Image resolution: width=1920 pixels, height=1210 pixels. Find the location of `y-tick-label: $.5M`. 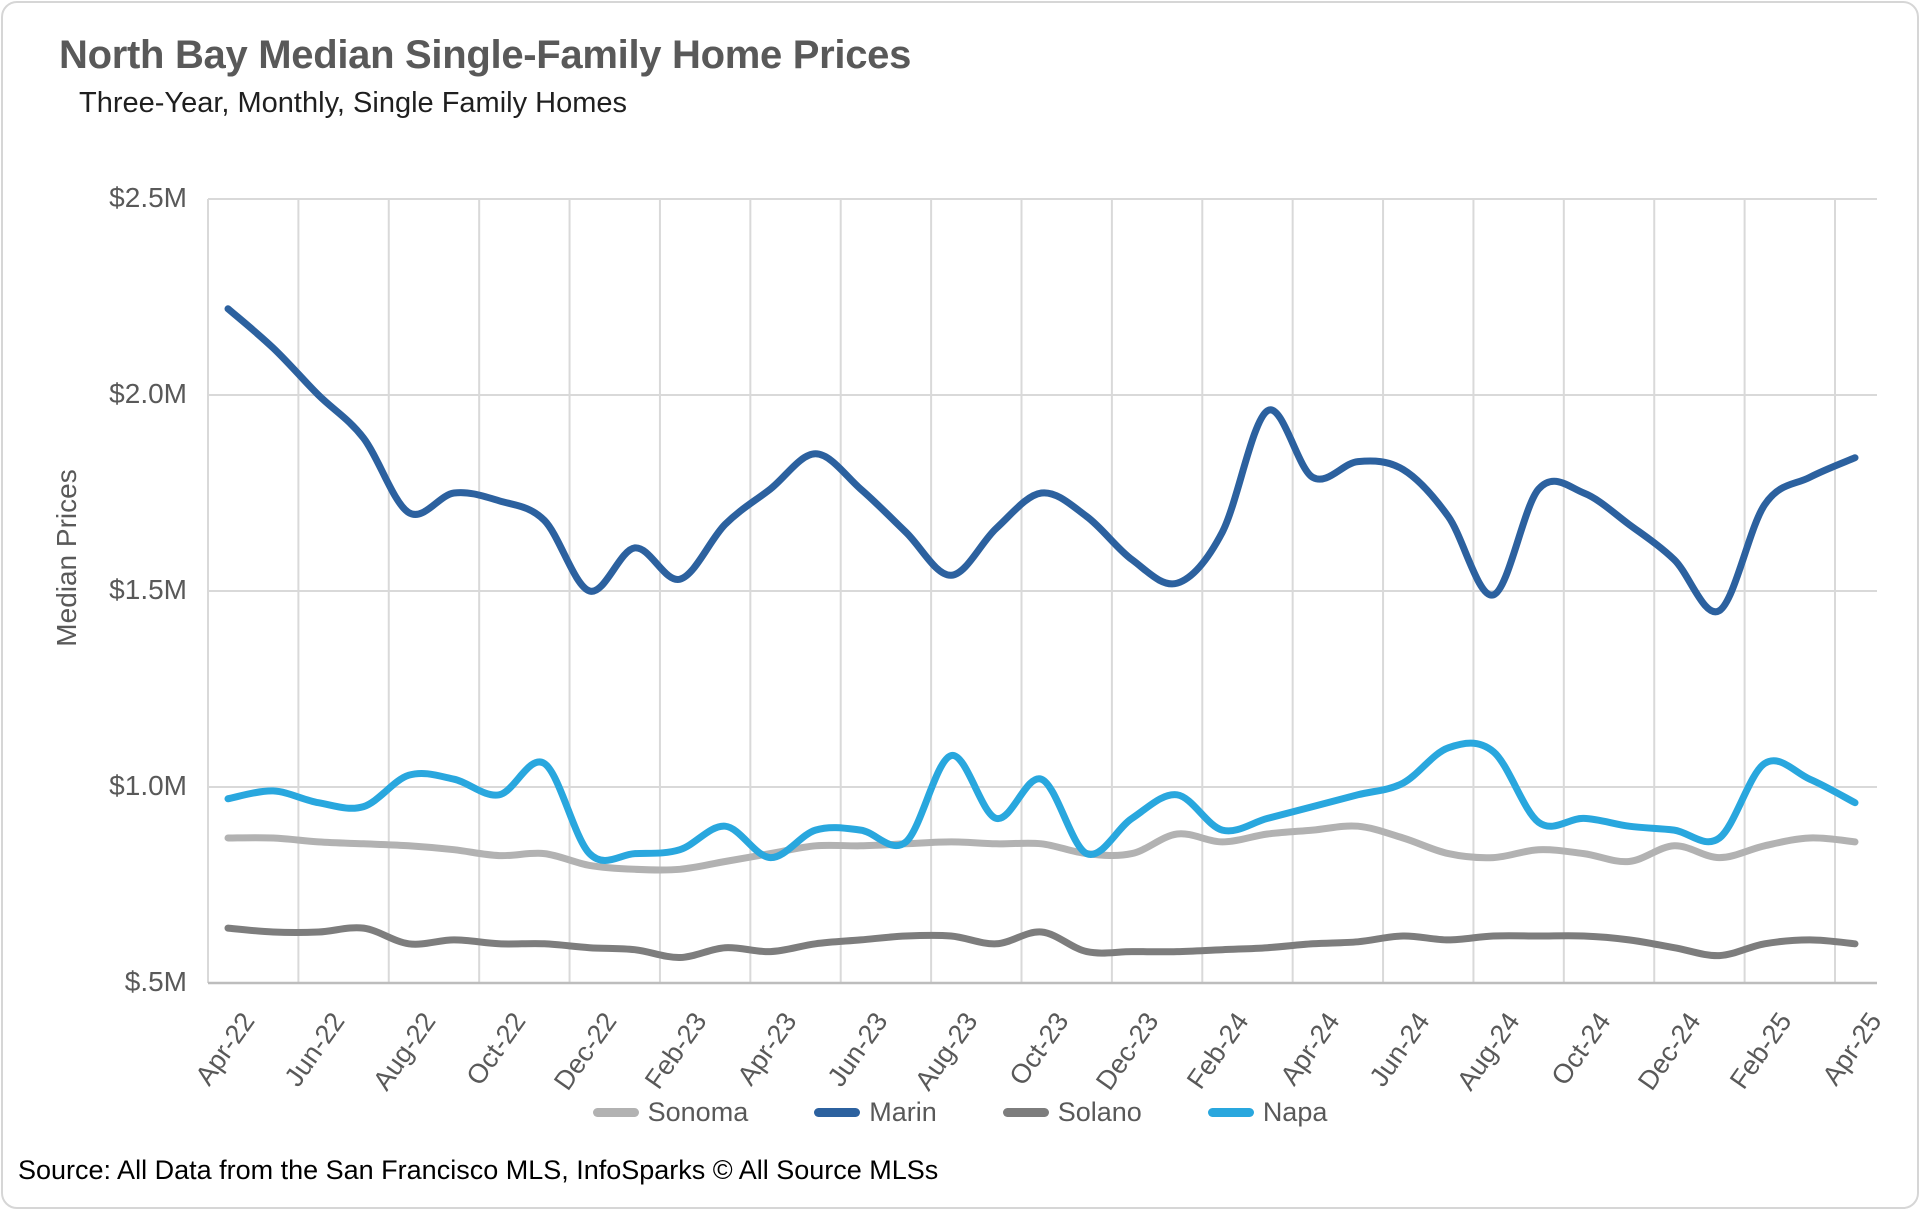

y-tick-label: $.5M is located at coordinates (155, 981).